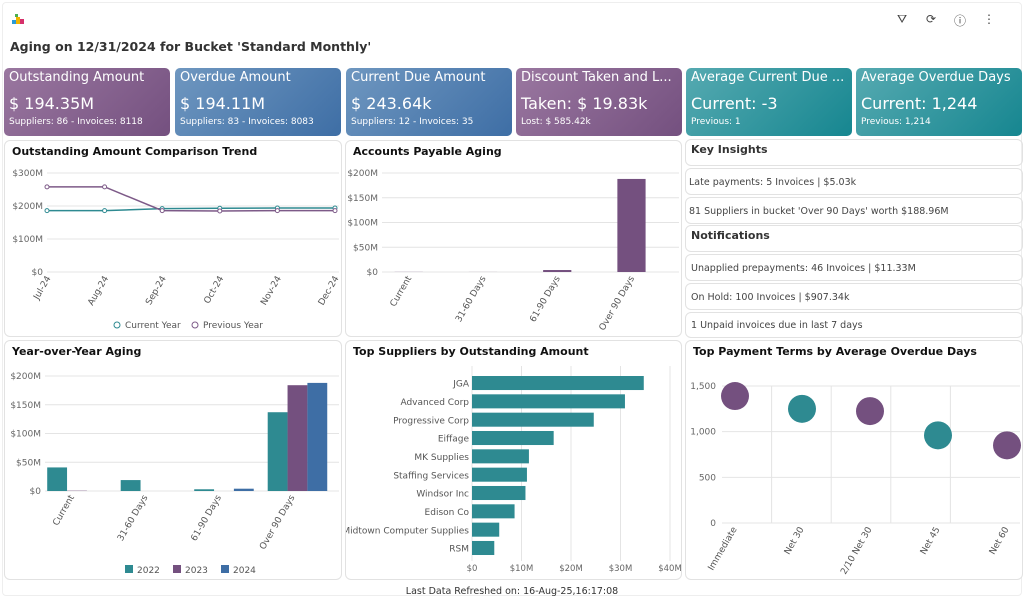  What do you see at coordinates (233, 326) in the screenshot?
I see `legend-label: Previous Year` at bounding box center [233, 326].